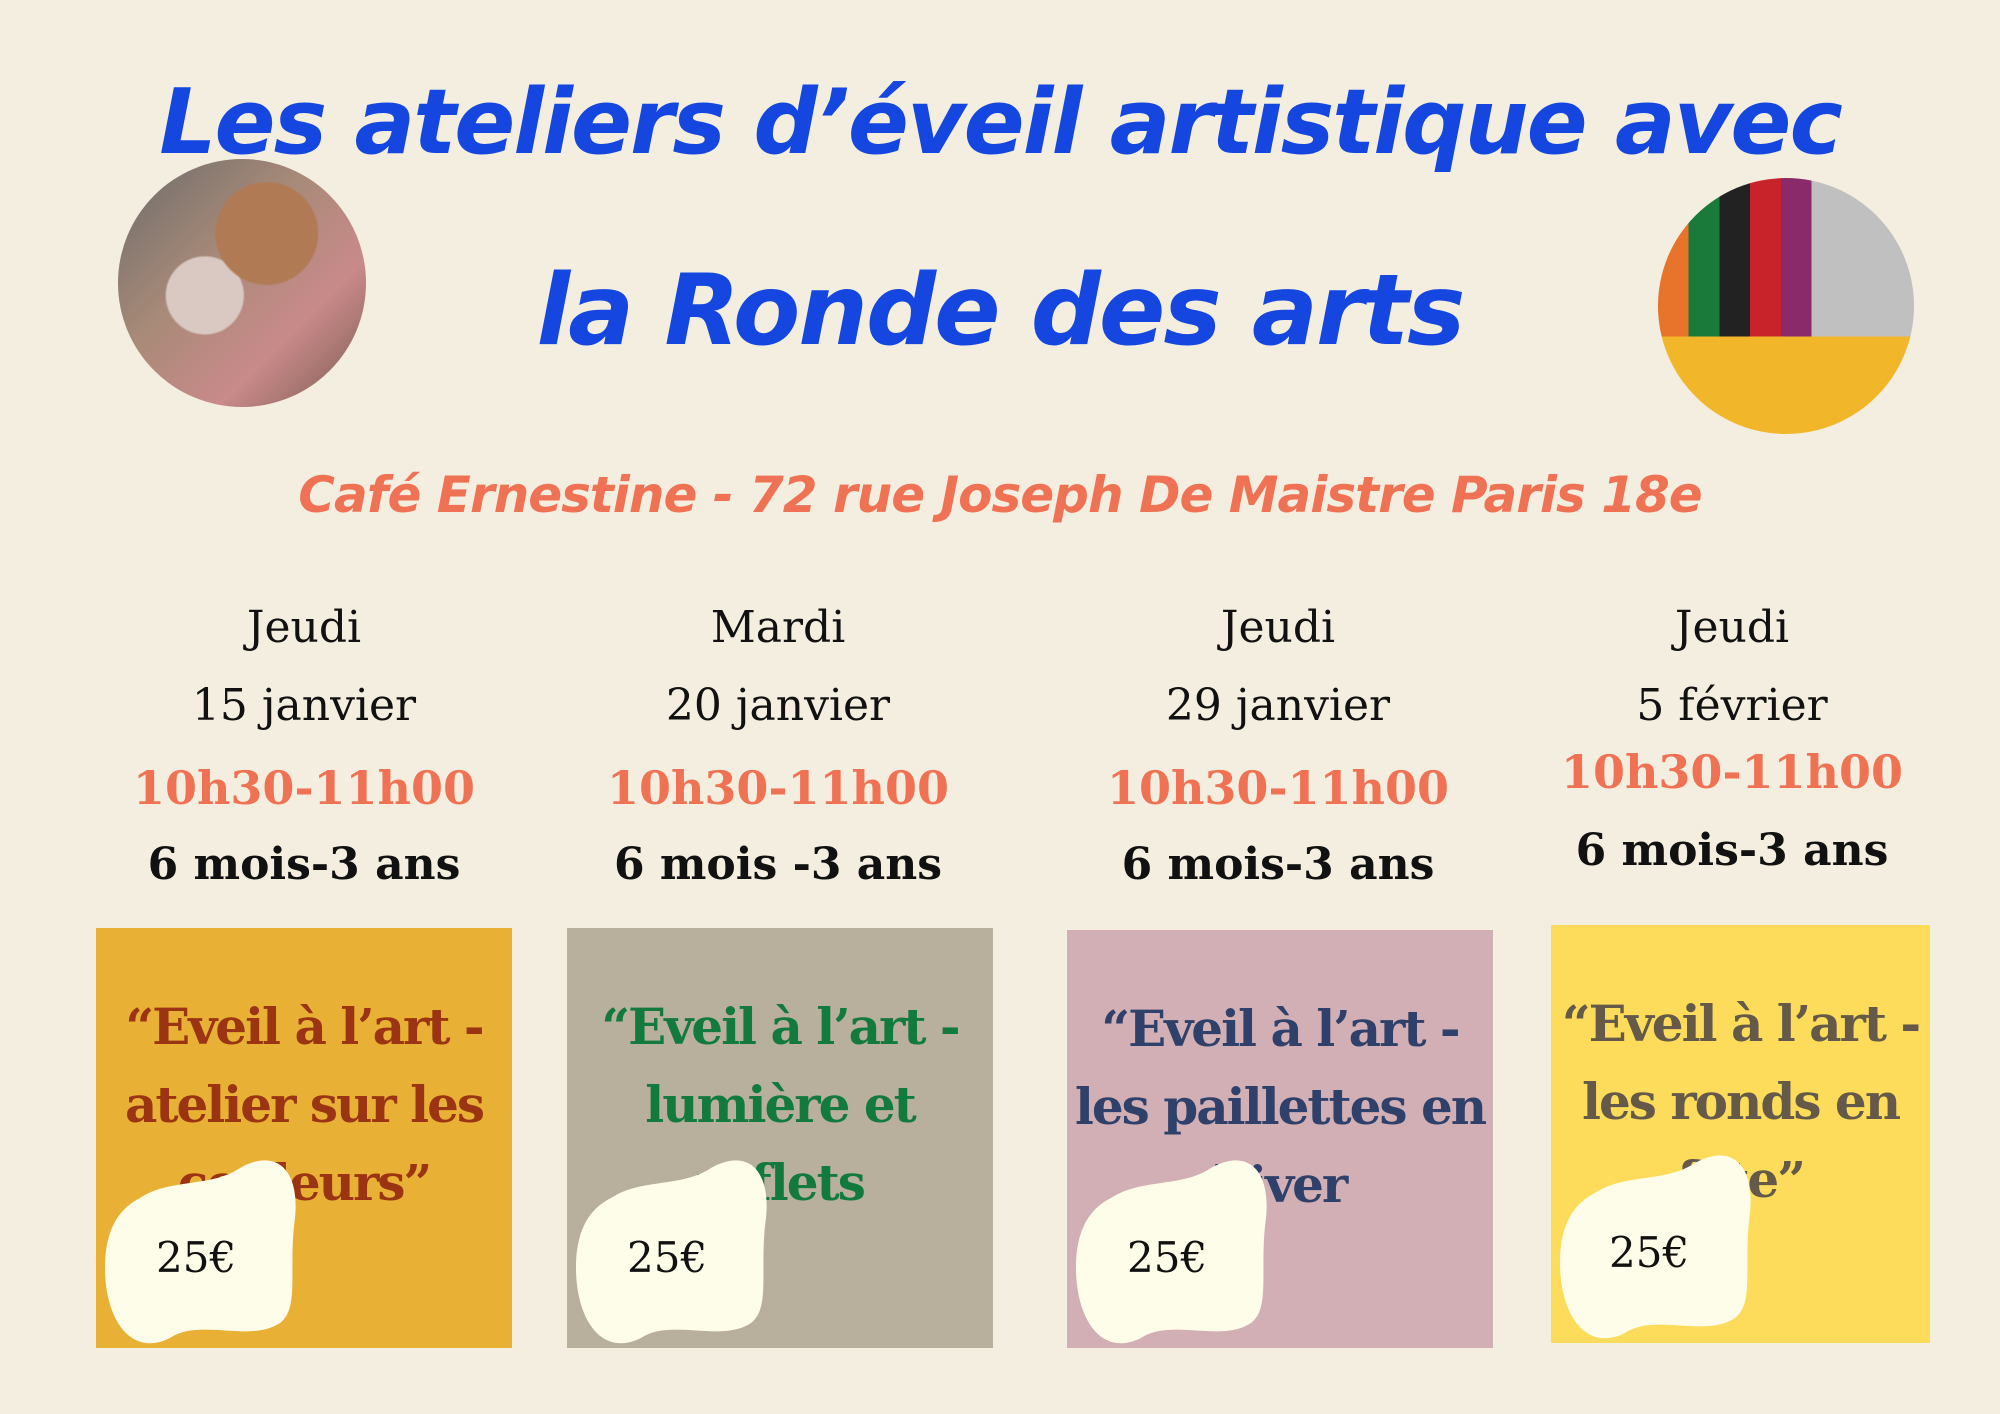 The image size is (2000, 1414). Describe the element at coordinates (1732, 705) in the screenshot. I see `session-date: 5 février` at that location.